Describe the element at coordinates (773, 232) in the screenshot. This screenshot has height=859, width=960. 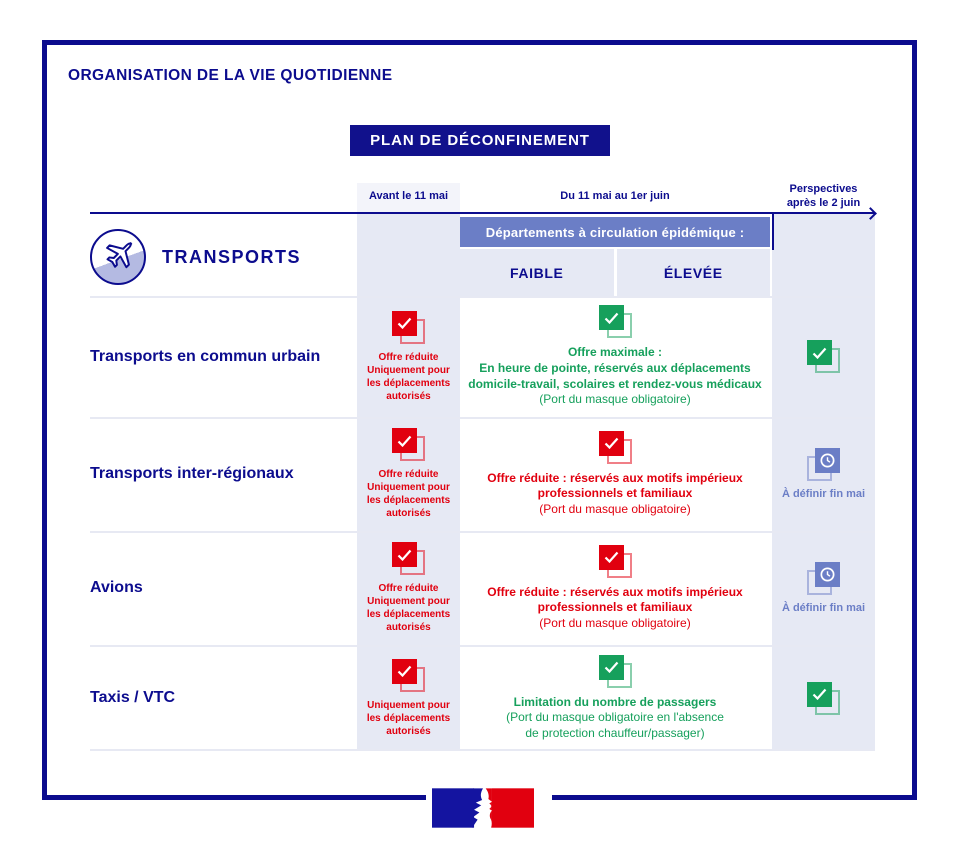
I see `timeline-tick` at that location.